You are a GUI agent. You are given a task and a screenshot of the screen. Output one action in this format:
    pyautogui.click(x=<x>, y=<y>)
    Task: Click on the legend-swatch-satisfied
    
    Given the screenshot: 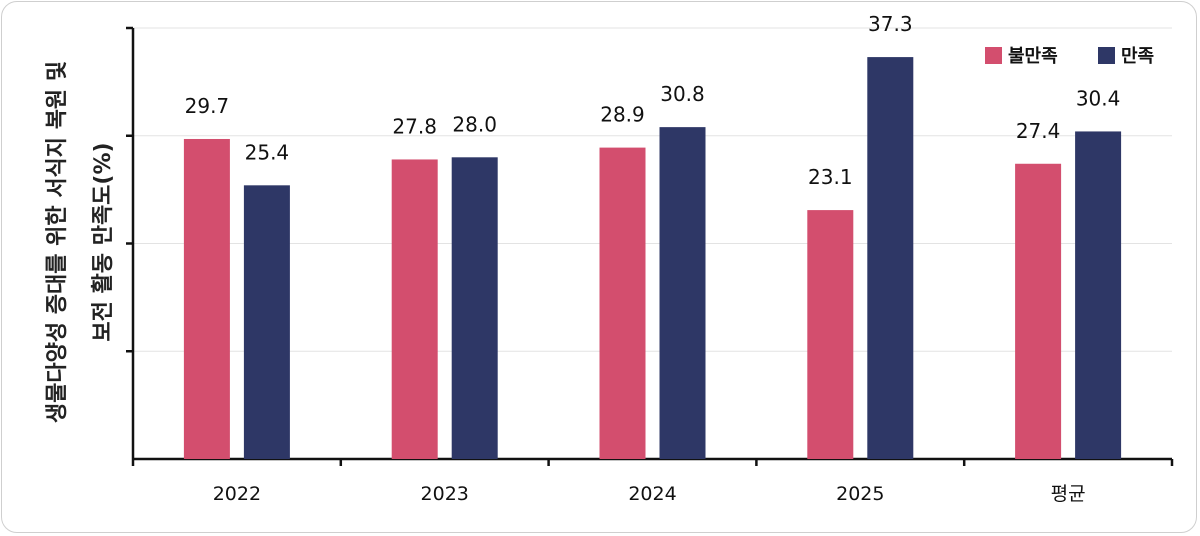 What is the action you would take?
    pyautogui.click(x=1106, y=55)
    